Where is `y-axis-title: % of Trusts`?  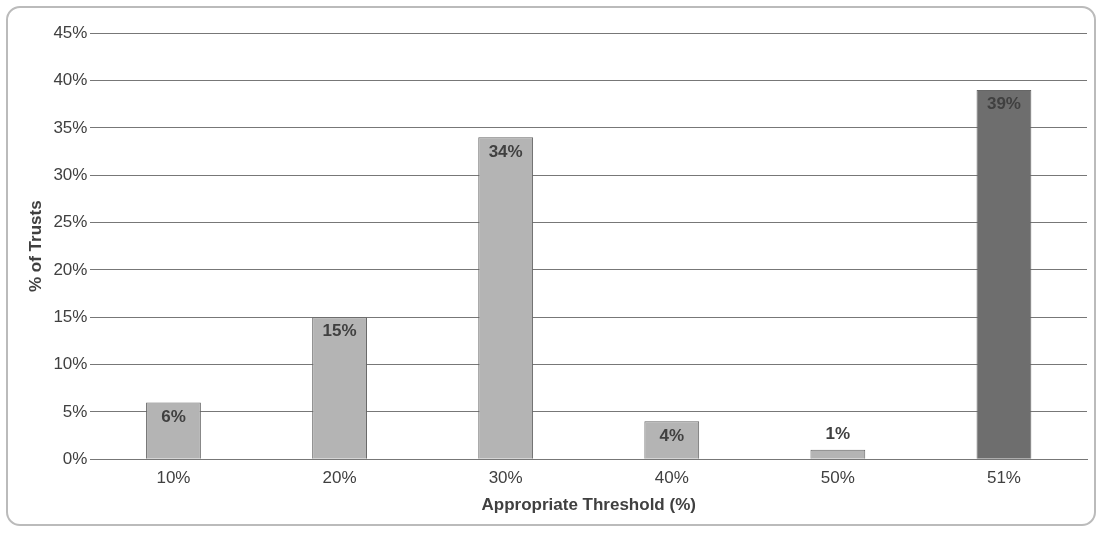 y-axis-title: % of Trusts is located at coordinates (35, 246).